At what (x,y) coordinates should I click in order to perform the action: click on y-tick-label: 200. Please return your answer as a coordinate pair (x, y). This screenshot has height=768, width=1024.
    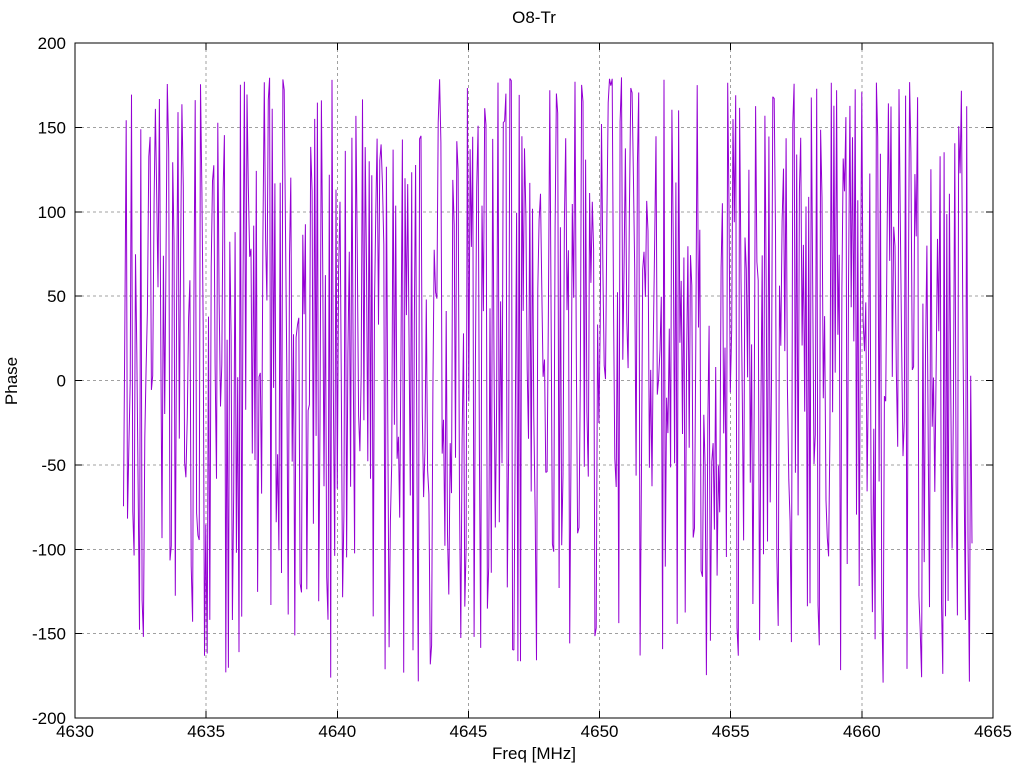
    Looking at the image, I should click on (52, 43).